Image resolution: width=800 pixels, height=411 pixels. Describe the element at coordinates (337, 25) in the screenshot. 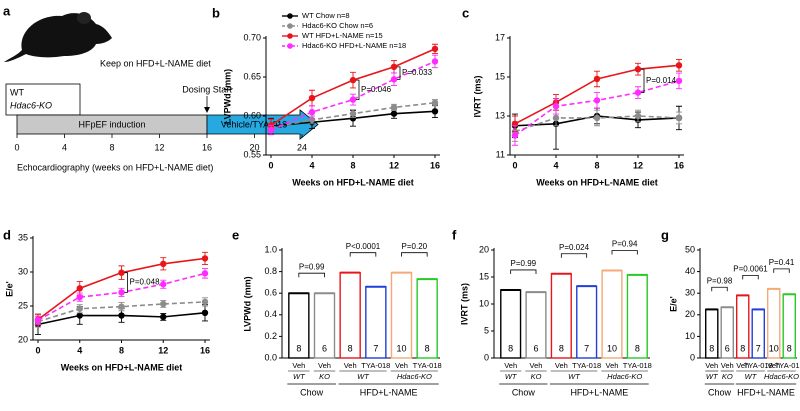

I see `legend-label: Hdac6-KO Chow n=6` at that location.